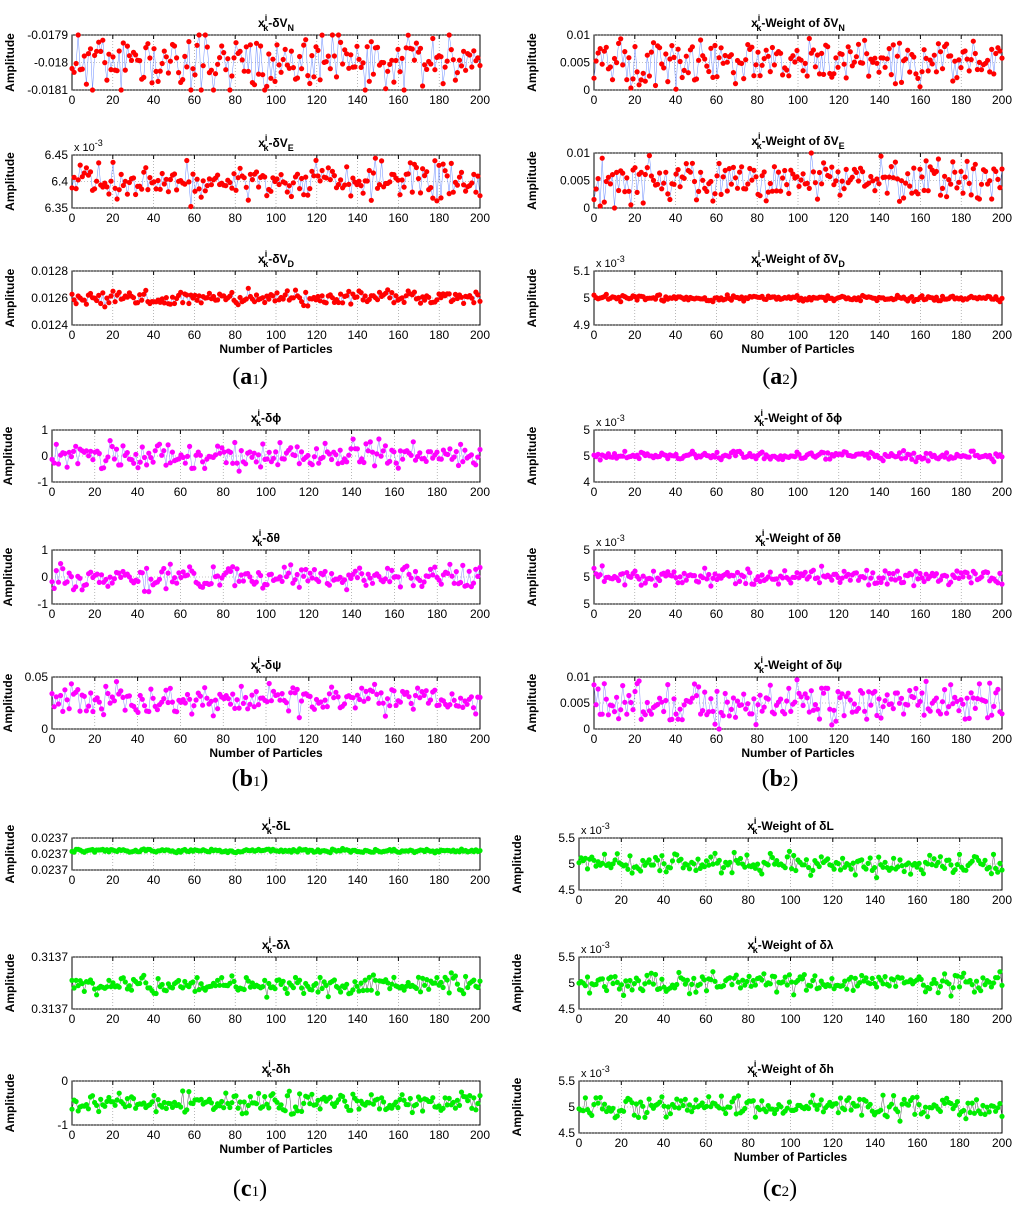 Image resolution: width=1024 pixels, height=1207 pixels. I want to click on y-tick-label: 0, so click(64, 1081).